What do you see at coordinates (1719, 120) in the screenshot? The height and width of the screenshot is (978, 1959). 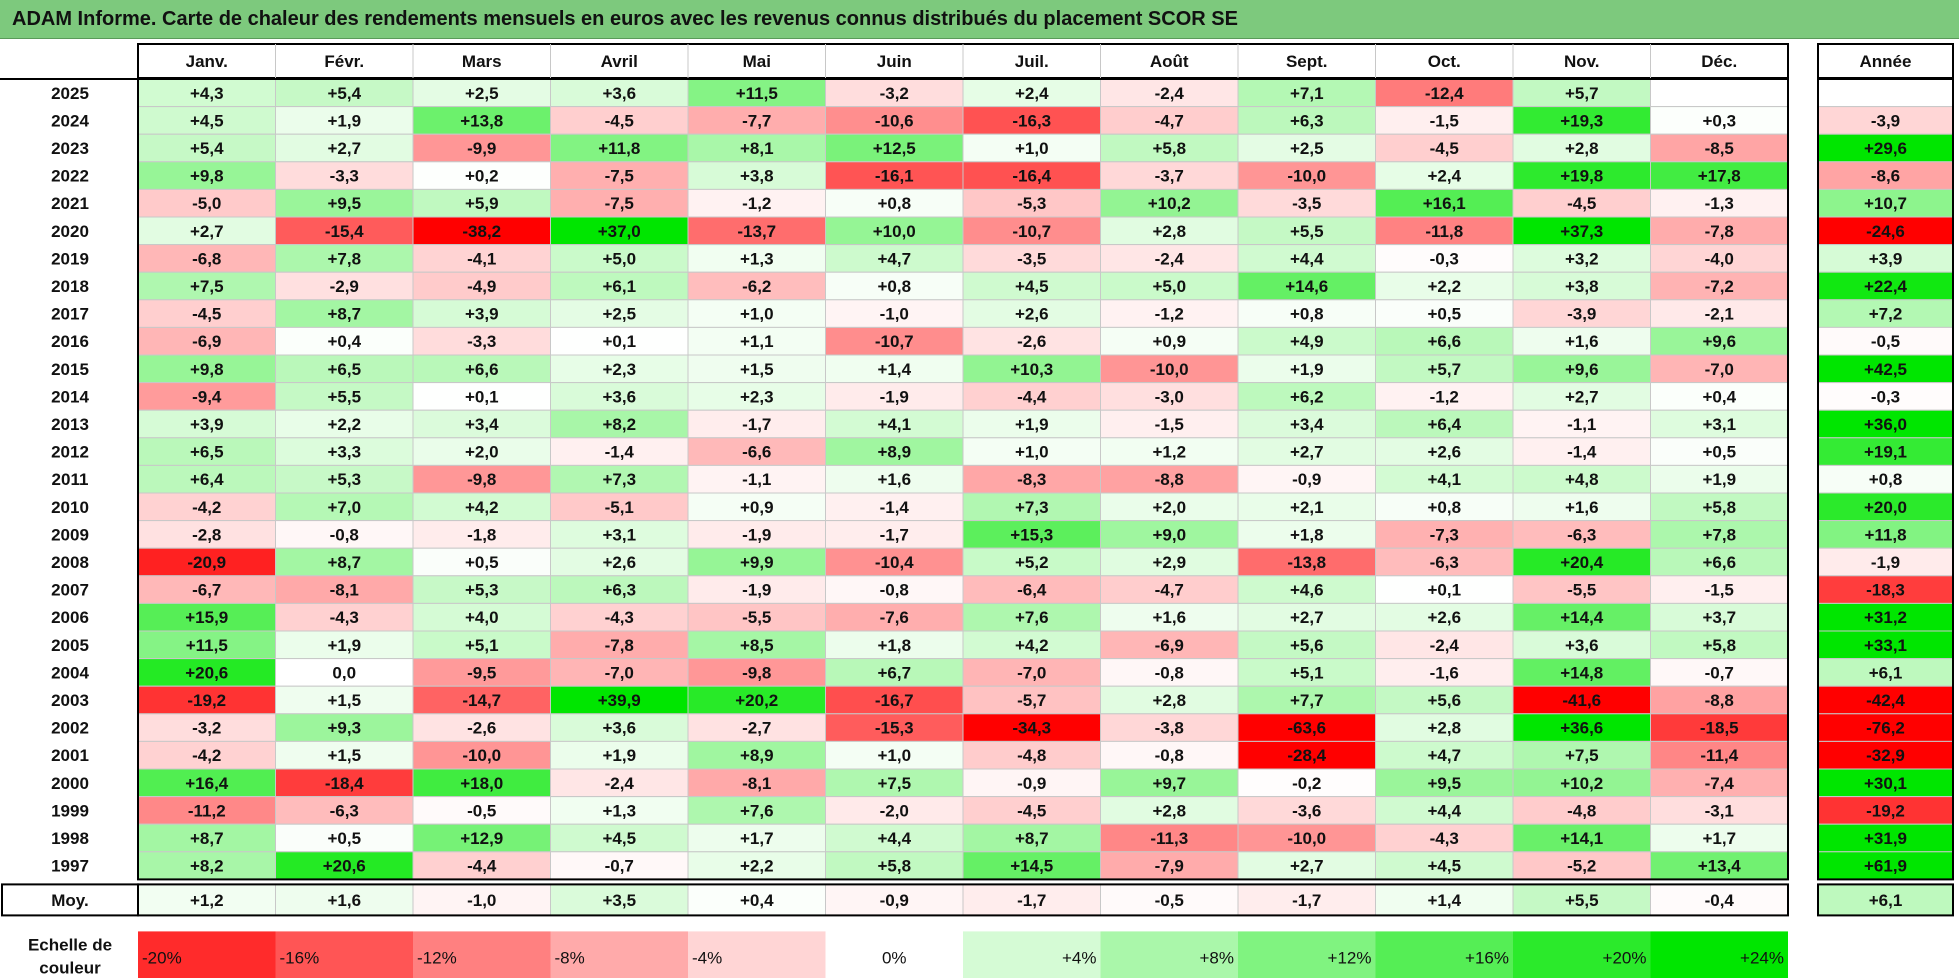 I see `month-value: +0,3` at bounding box center [1719, 120].